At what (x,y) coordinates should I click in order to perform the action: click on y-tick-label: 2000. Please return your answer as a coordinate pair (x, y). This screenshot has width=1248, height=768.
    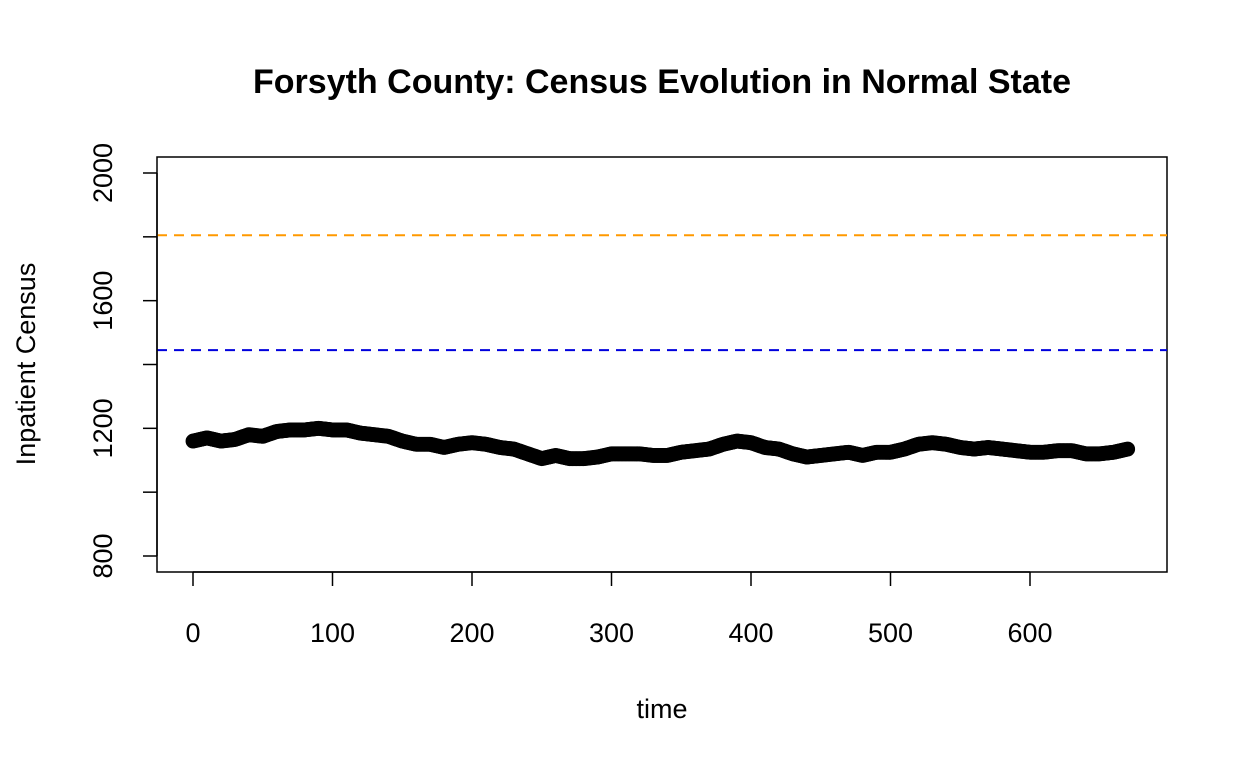
    Looking at the image, I should click on (103, 173).